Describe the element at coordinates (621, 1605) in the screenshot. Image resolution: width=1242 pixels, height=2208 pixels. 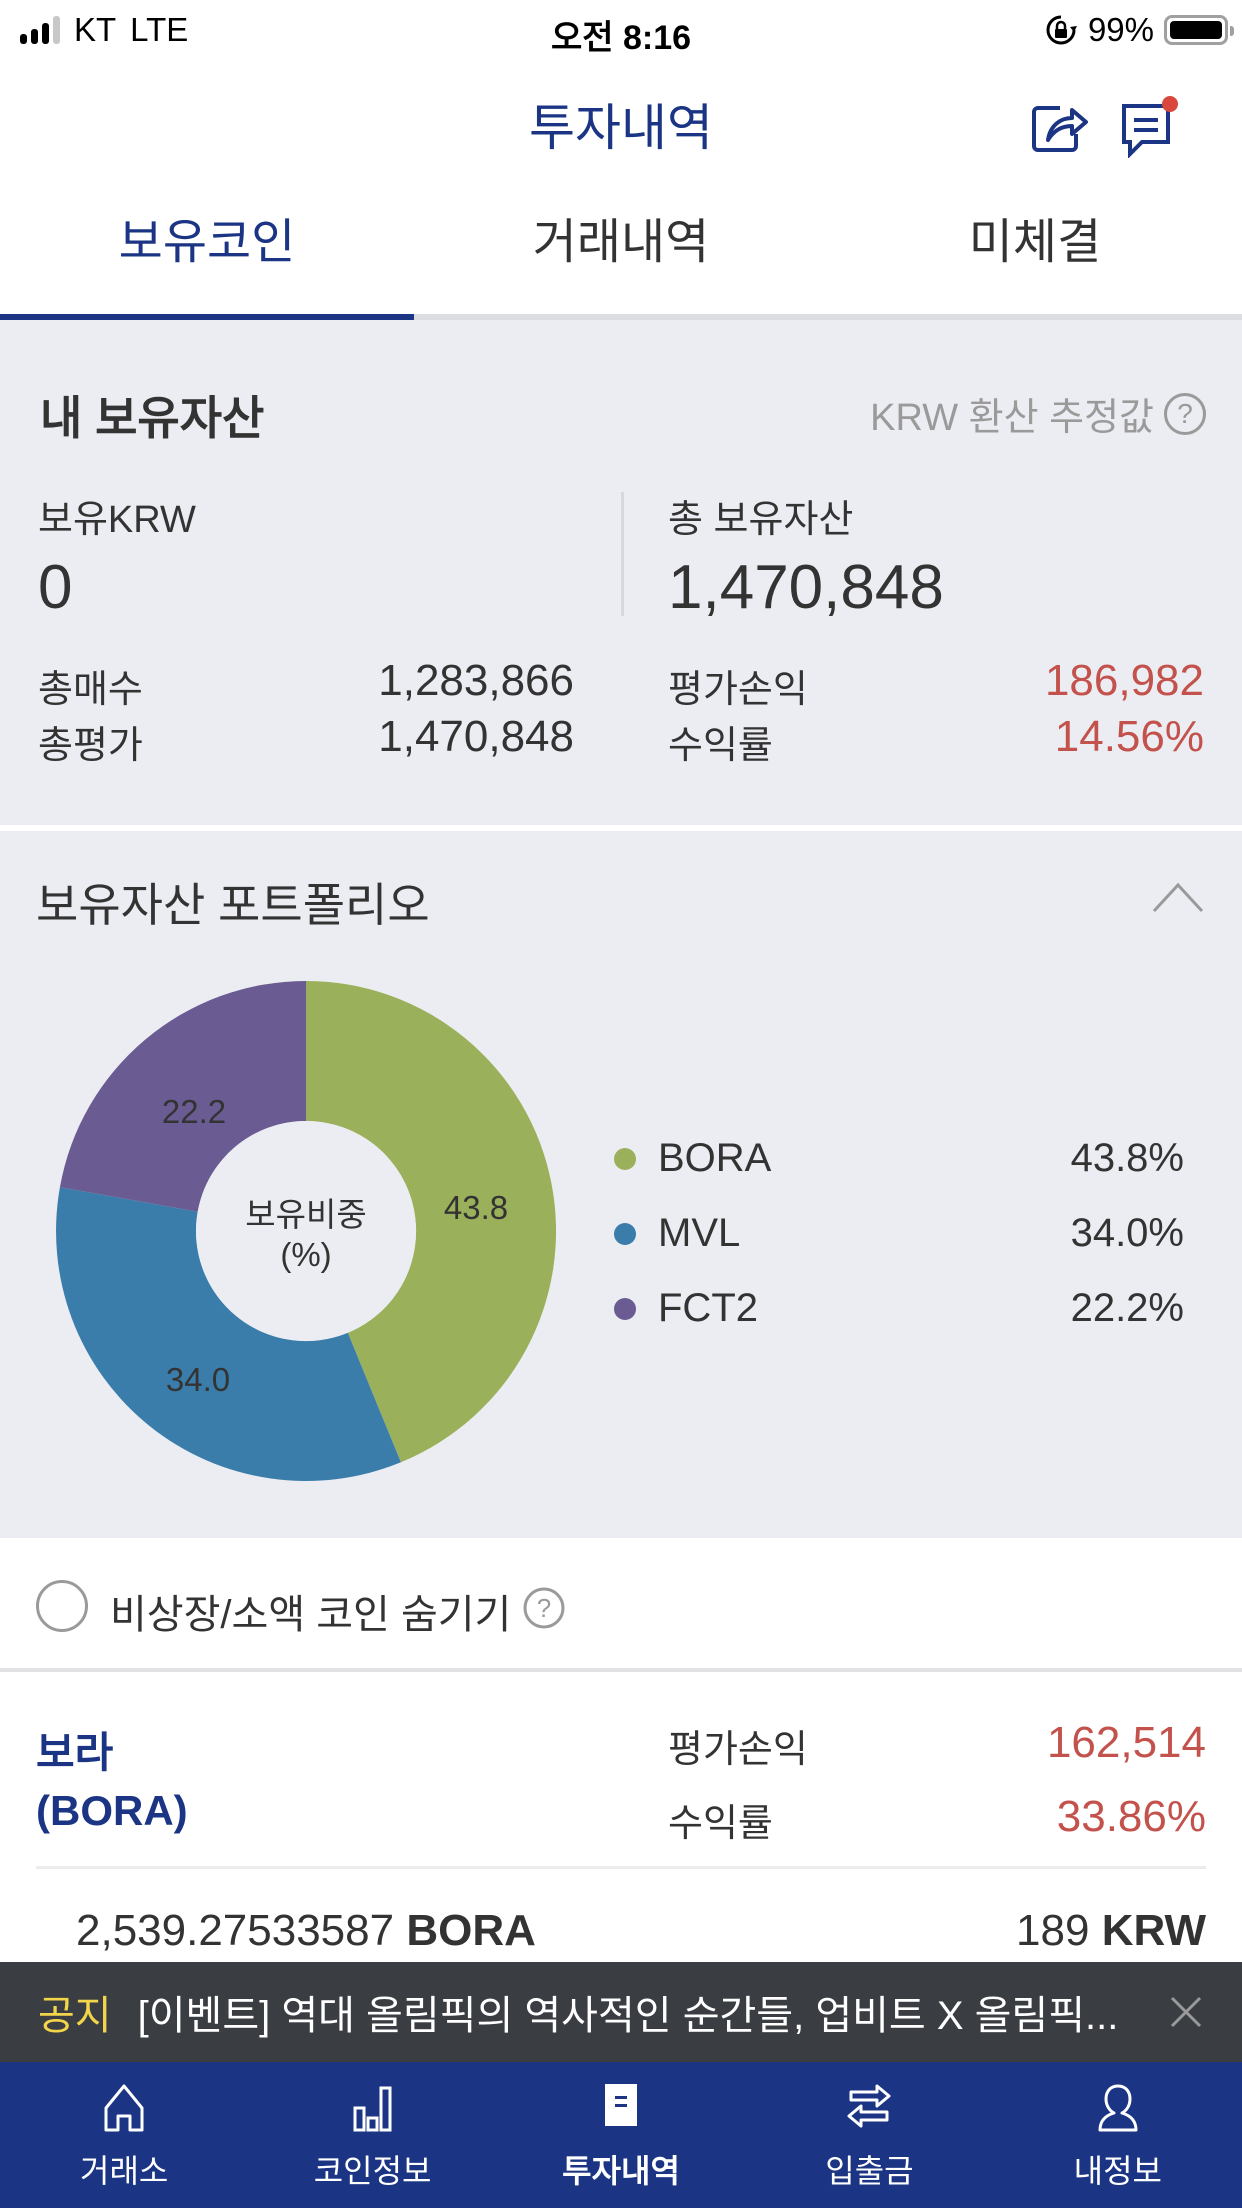
I see `hide-small-coins-row: 비상장/소액 코인 숨기기 ?` at that location.